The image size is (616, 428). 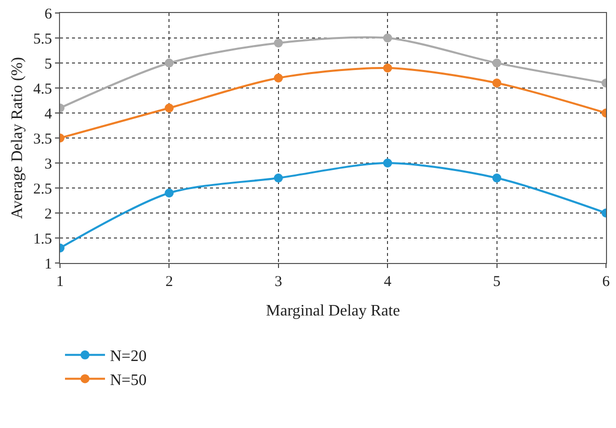 What do you see at coordinates (42, 139) in the screenshot?
I see `y-tick-label: 3.5` at bounding box center [42, 139].